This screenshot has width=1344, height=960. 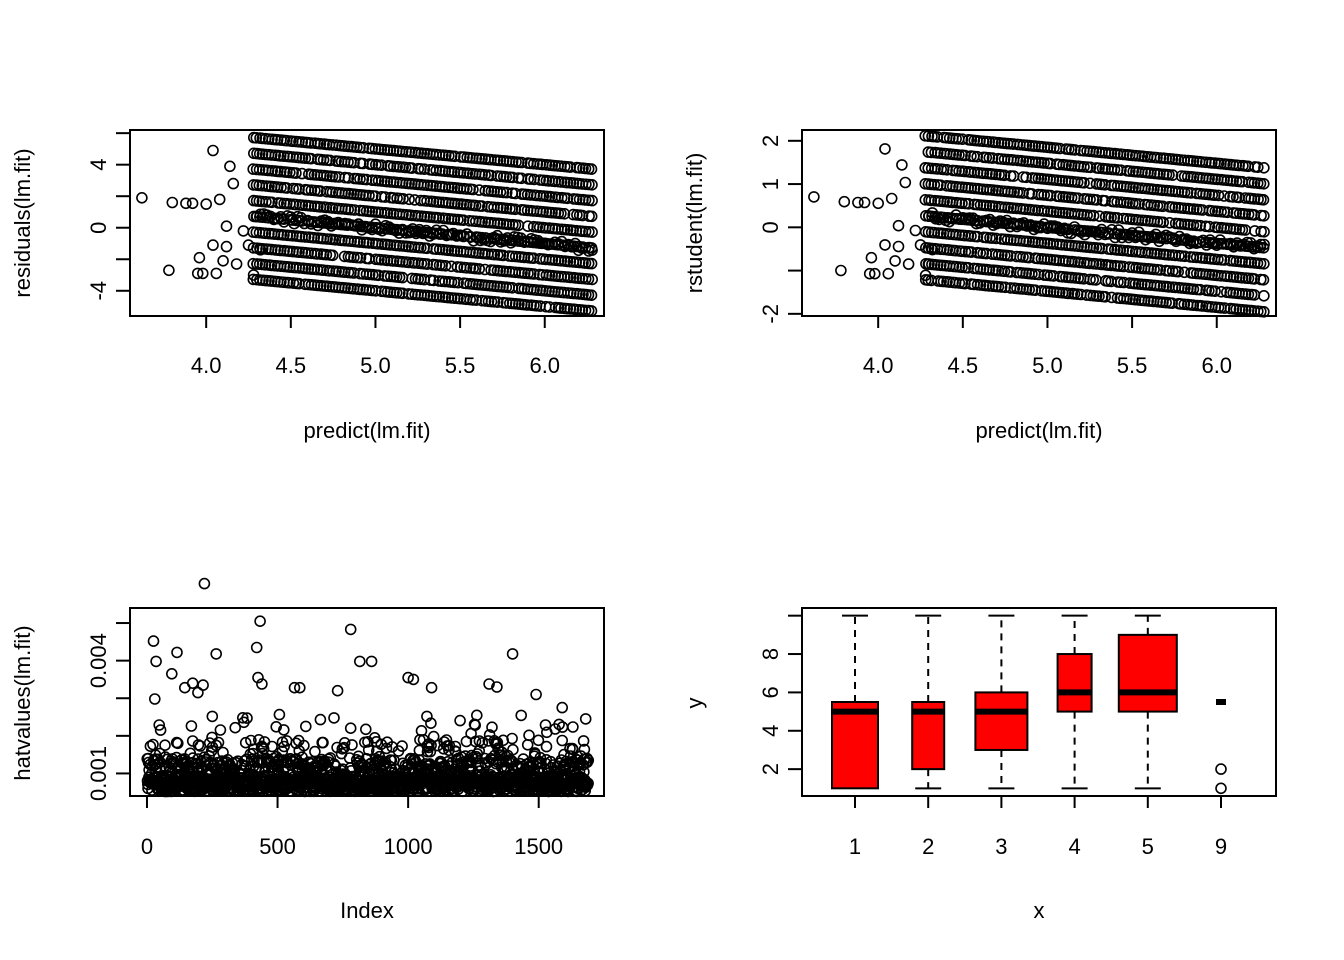 What do you see at coordinates (770, 184) in the screenshot?
I see `y-tick-label: 1` at bounding box center [770, 184].